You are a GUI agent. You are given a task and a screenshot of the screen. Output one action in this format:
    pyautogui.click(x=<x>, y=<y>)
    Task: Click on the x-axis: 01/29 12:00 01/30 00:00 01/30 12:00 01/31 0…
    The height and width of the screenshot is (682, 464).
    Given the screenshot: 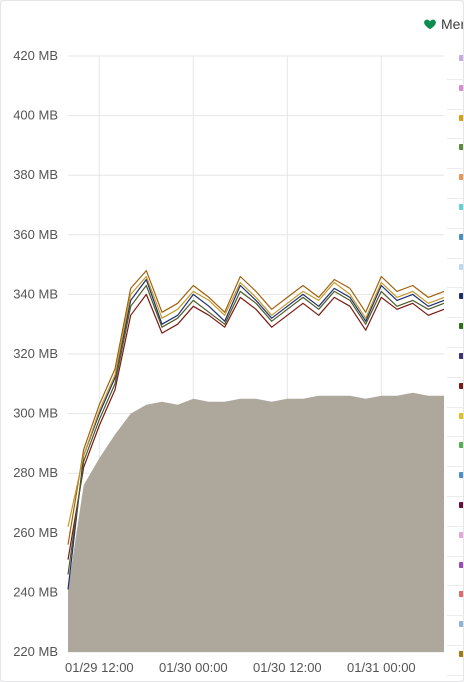 What is the action you would take?
    pyautogui.click(x=240, y=667)
    